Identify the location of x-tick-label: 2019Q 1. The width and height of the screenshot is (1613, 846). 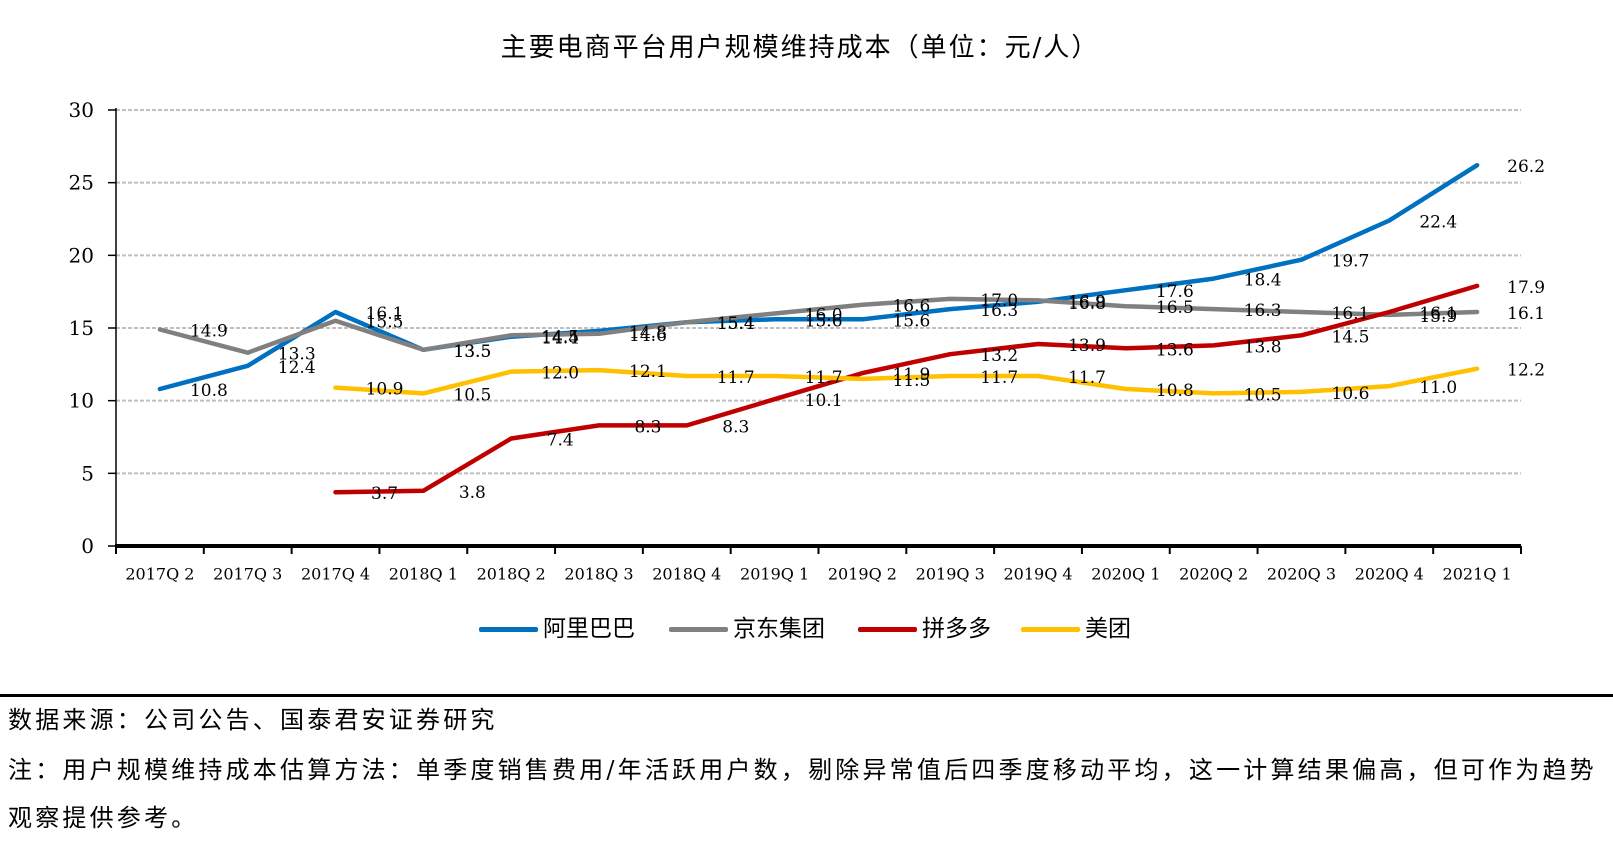
(774, 574).